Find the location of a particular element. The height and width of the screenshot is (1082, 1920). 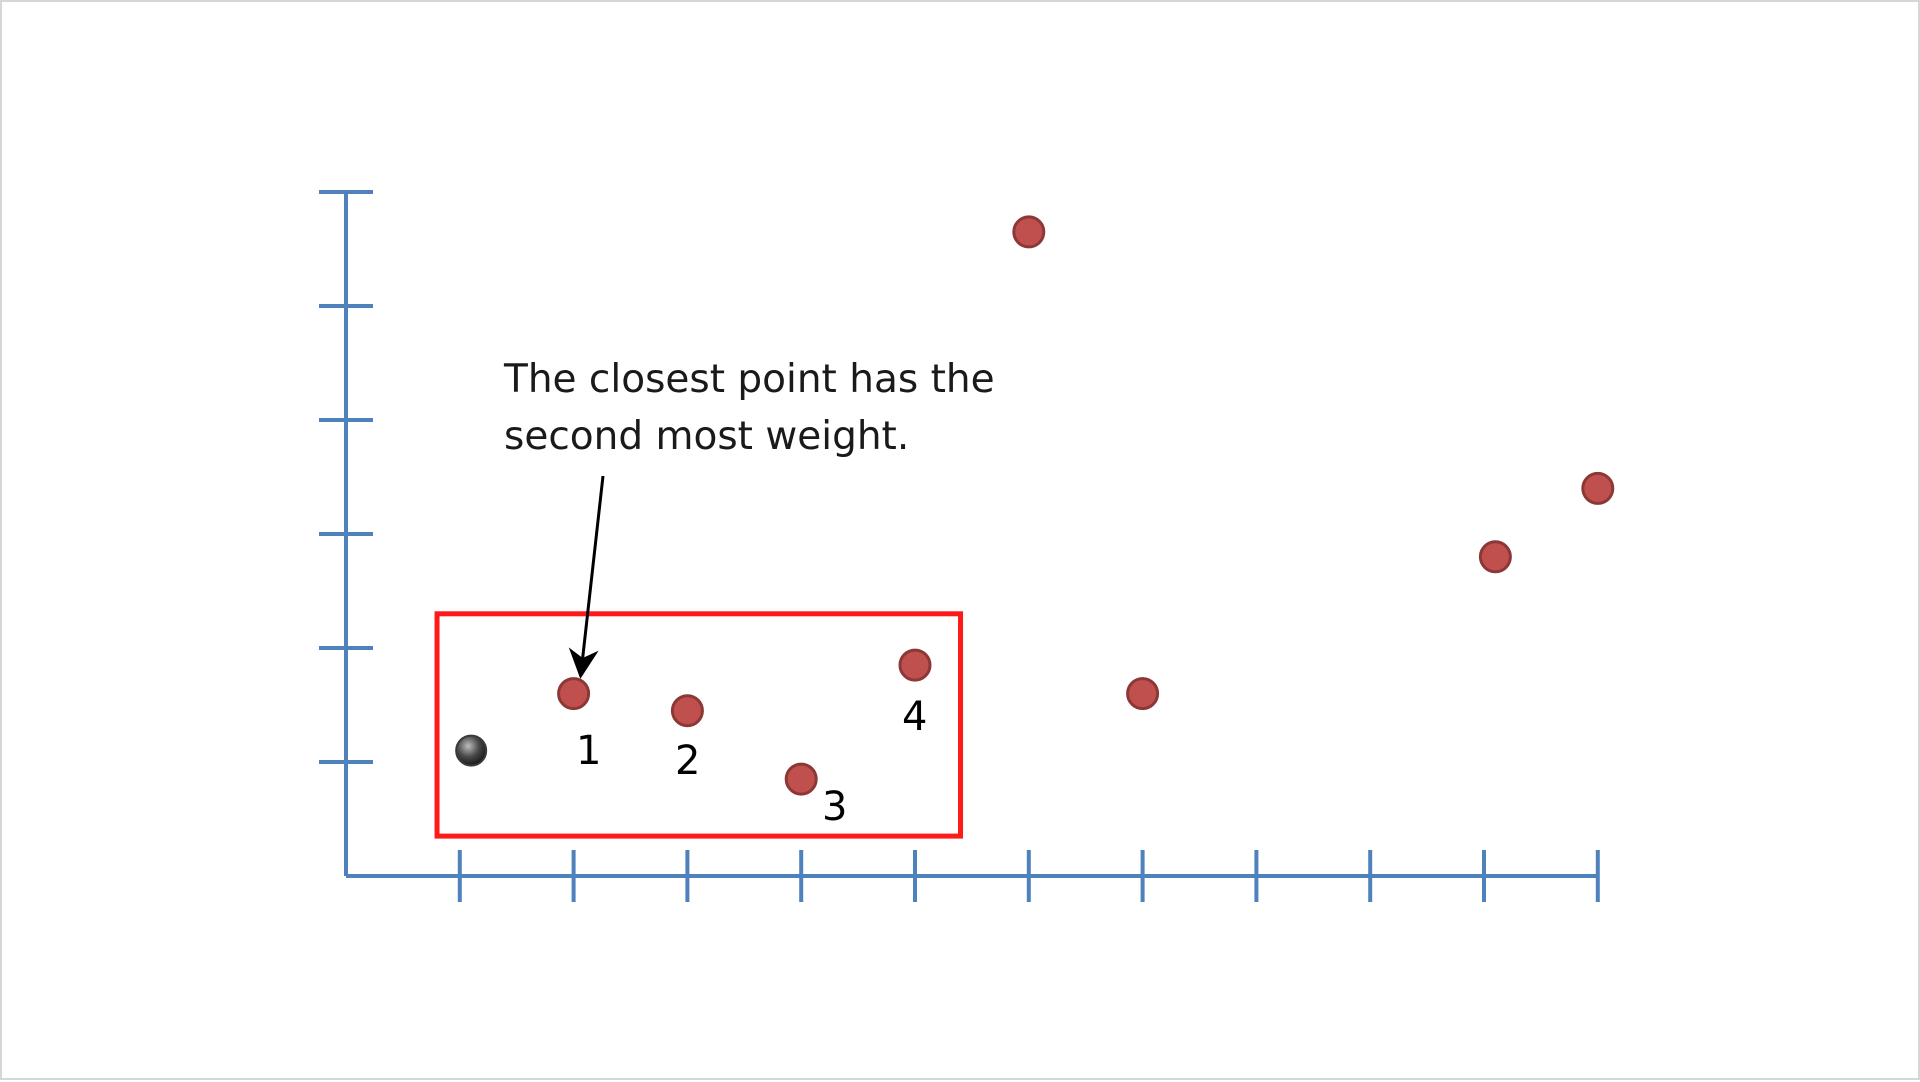

point-labels: 1 2 3 4 is located at coordinates (751, 762).